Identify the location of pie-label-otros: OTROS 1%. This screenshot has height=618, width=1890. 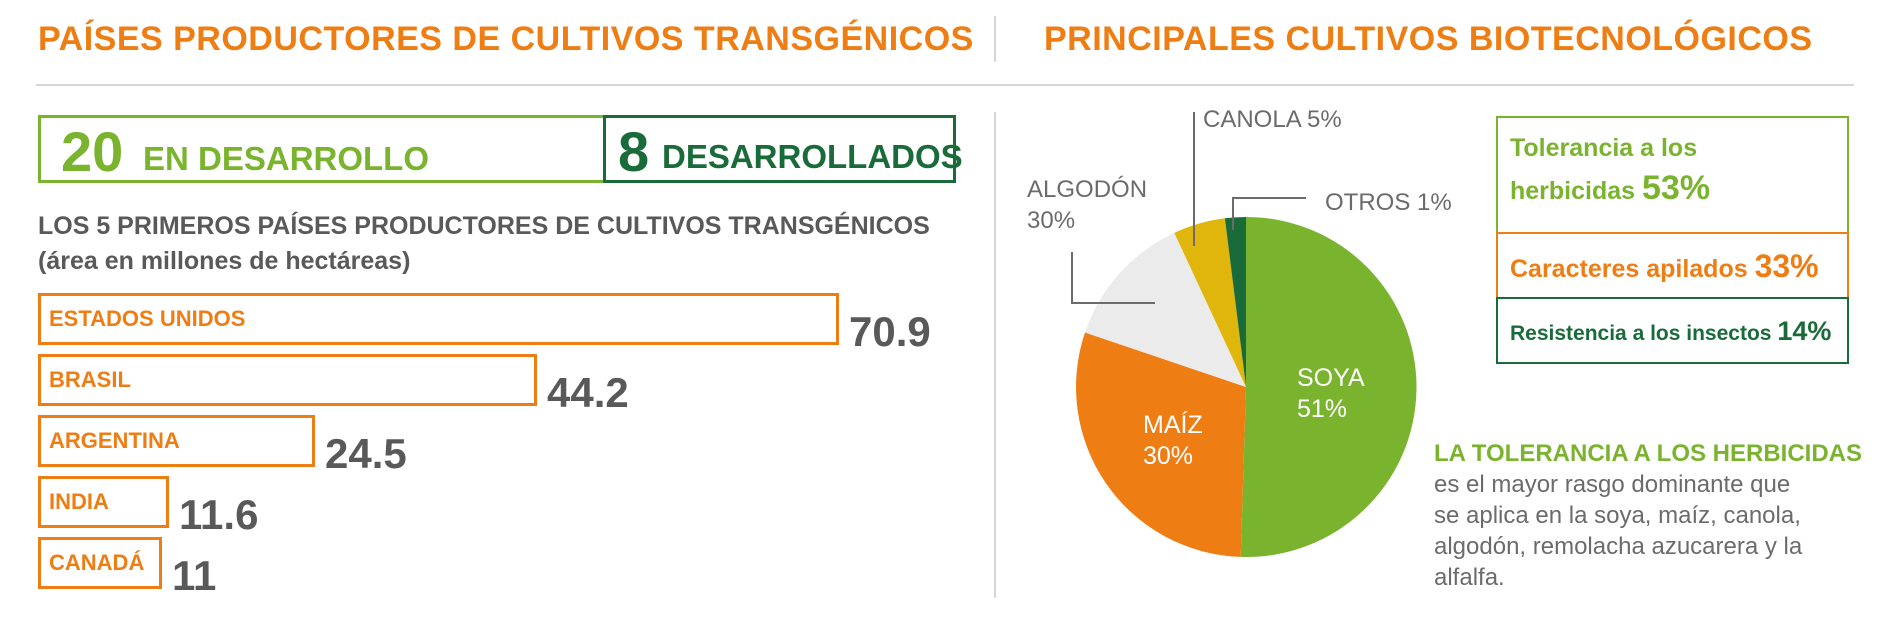
(1388, 202).